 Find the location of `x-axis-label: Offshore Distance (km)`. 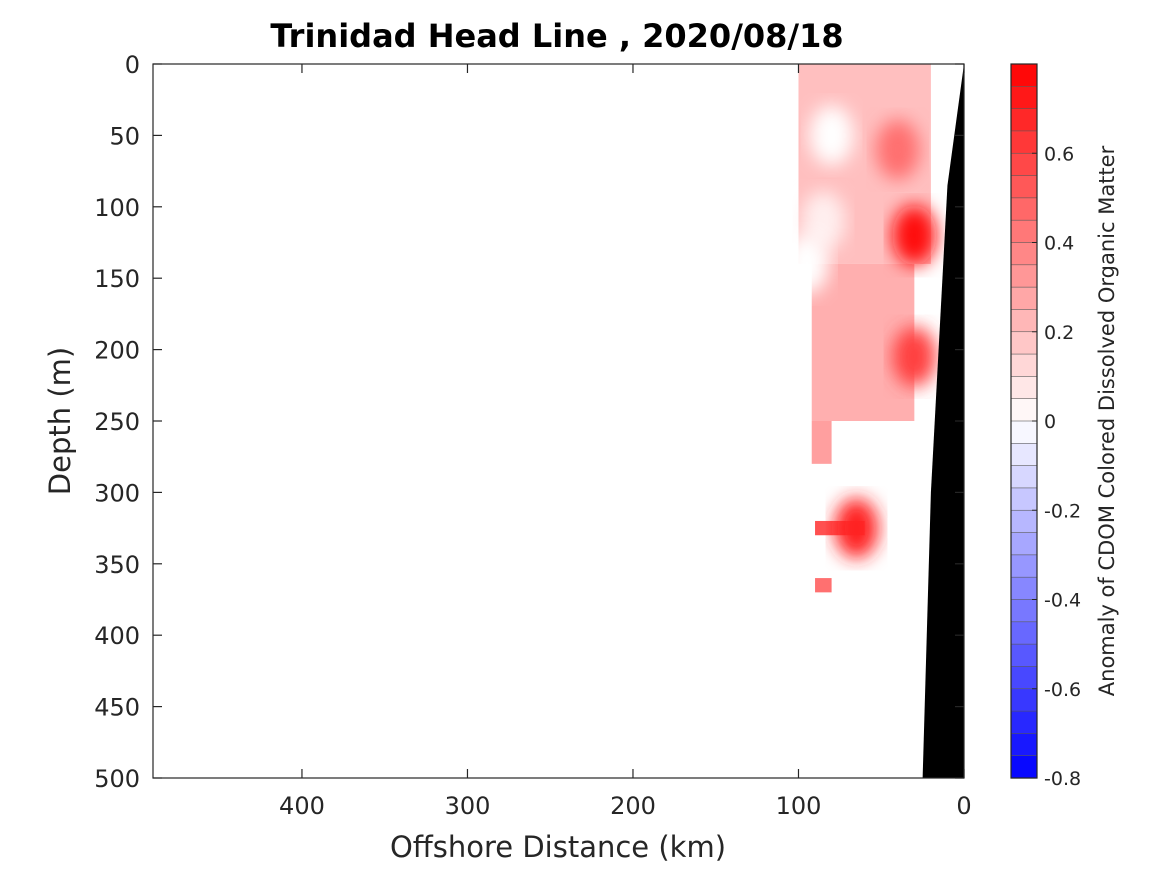

x-axis-label: Offshore Distance (km) is located at coordinates (558, 847).